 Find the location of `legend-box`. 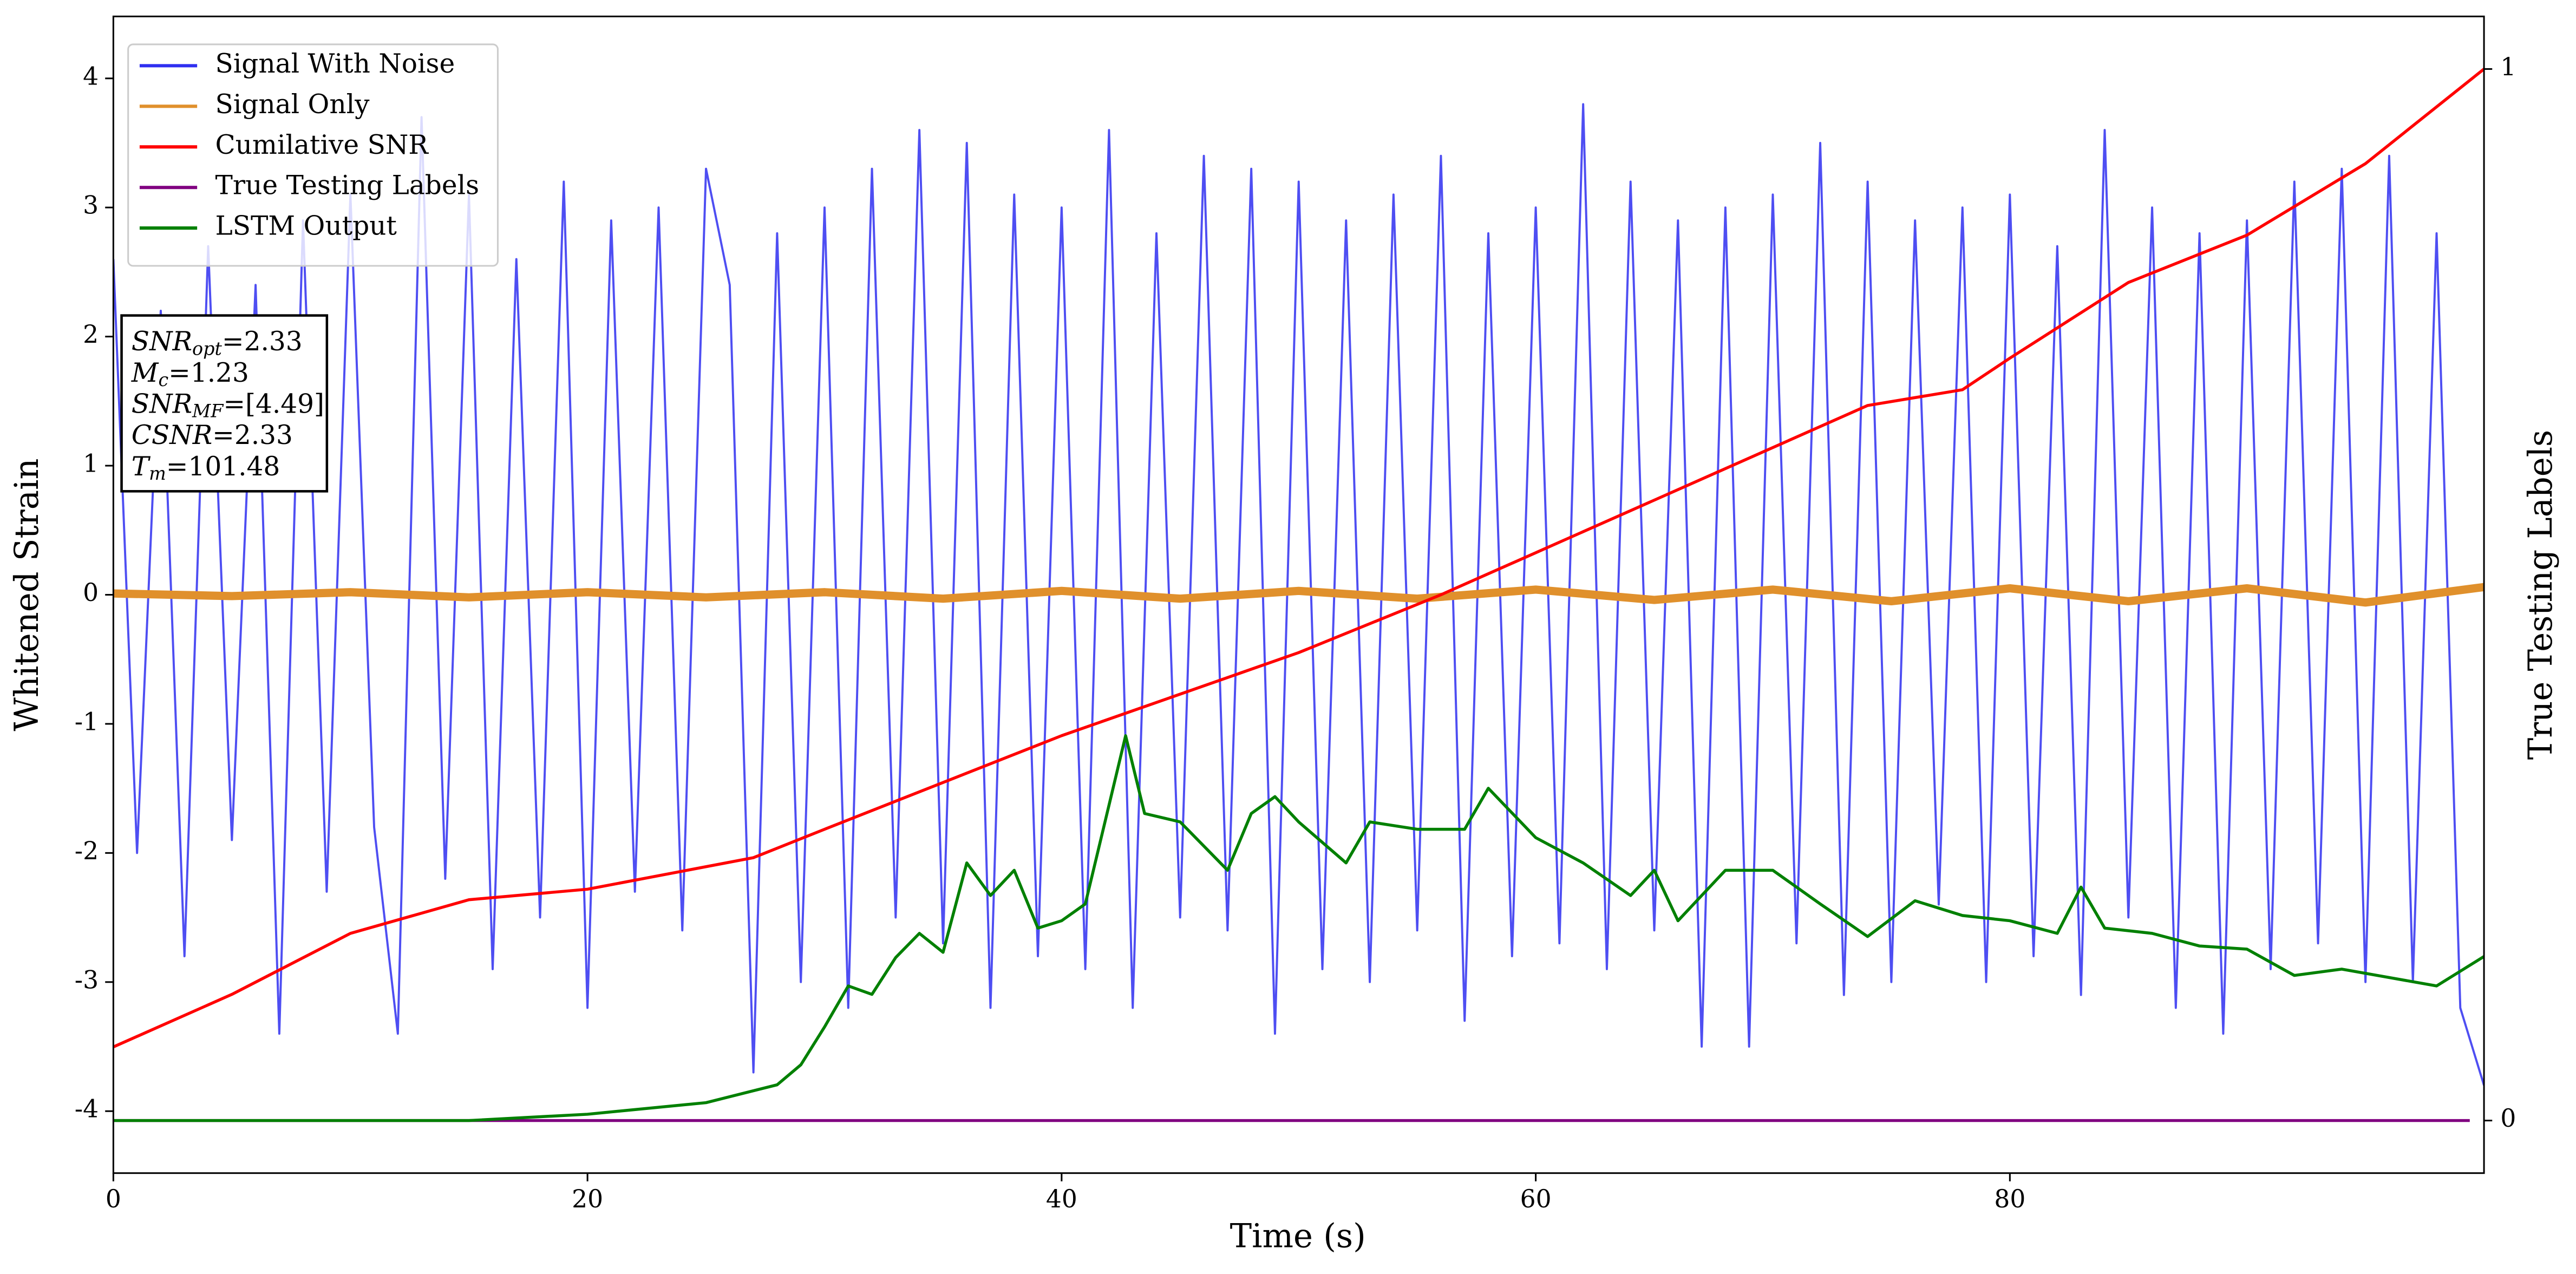

legend-box is located at coordinates (313, 155).